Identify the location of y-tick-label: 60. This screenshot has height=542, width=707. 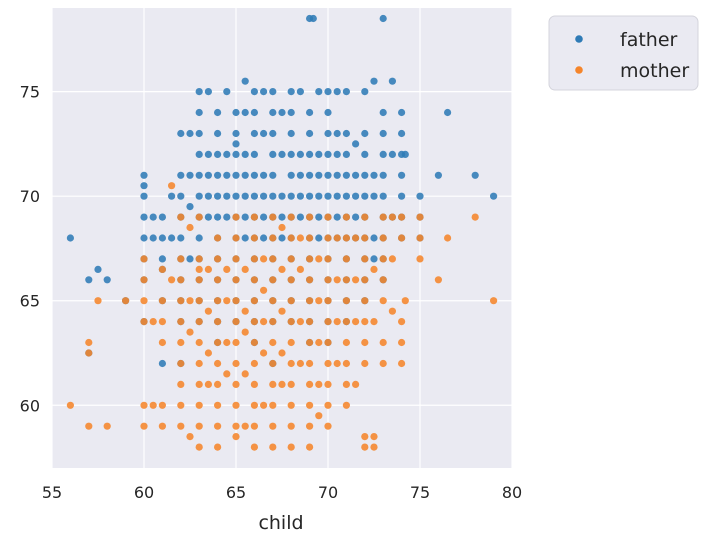
(30, 405).